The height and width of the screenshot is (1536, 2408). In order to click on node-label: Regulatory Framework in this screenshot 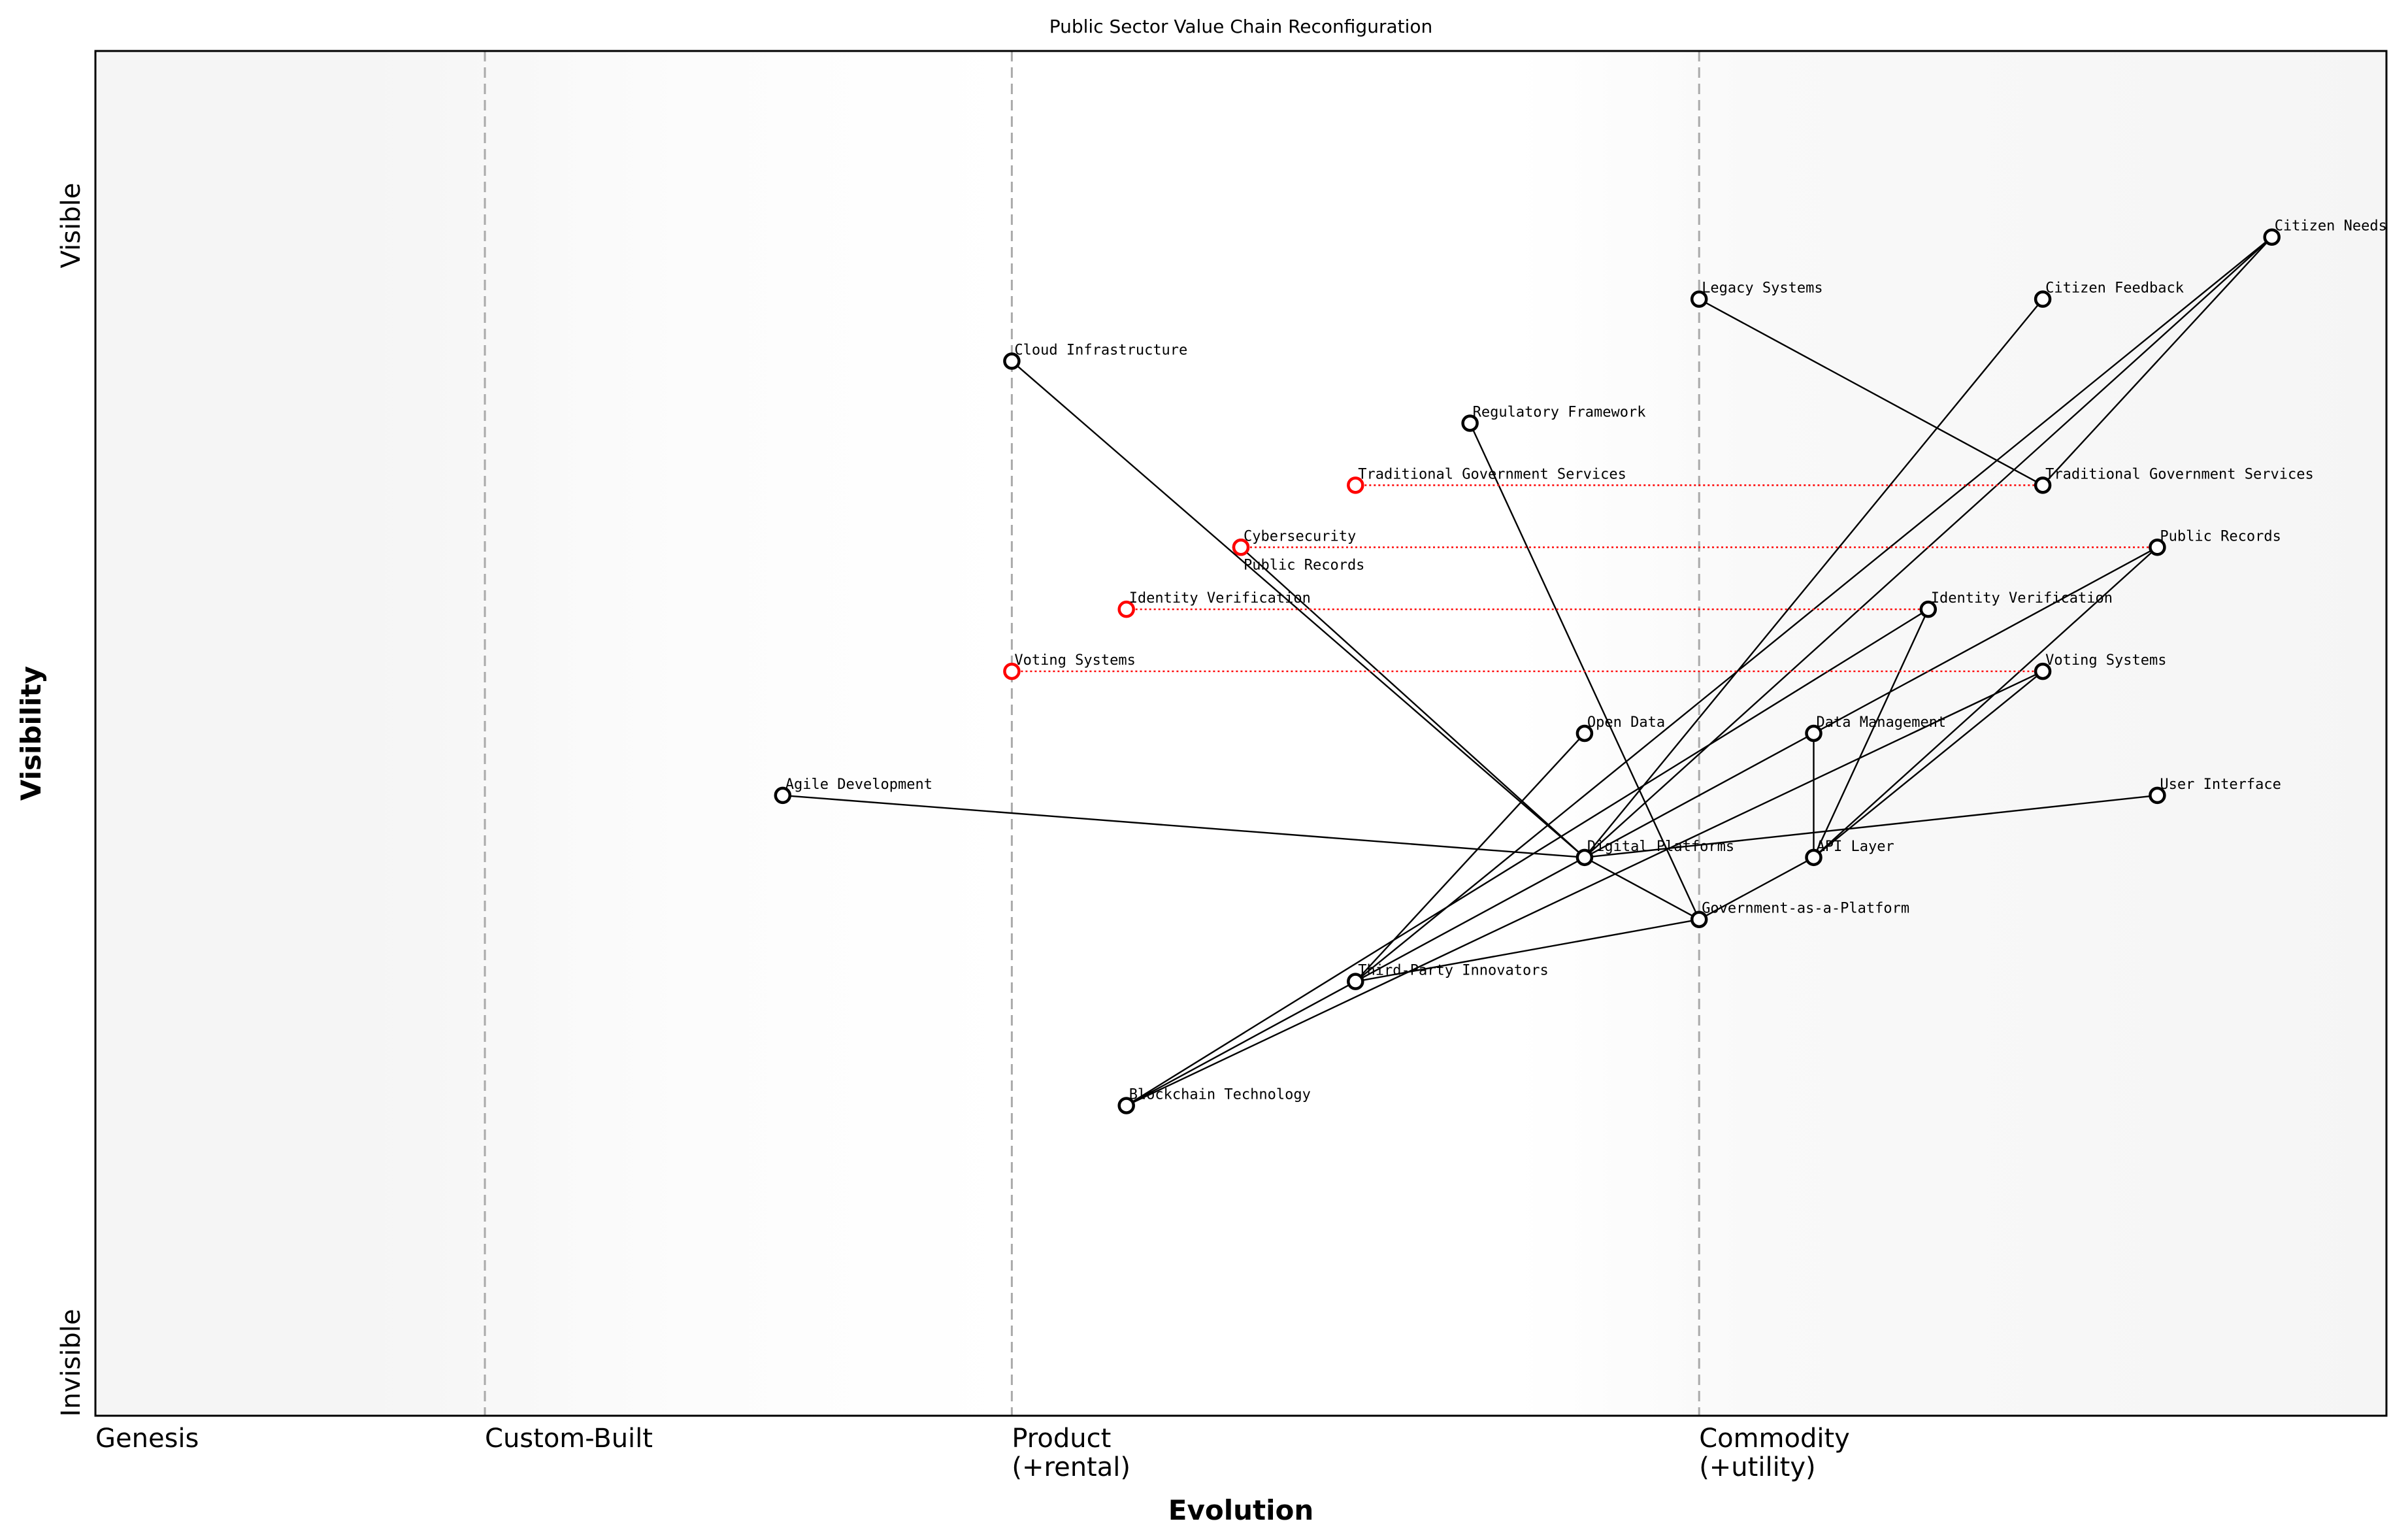, I will do `click(1560, 412)`.